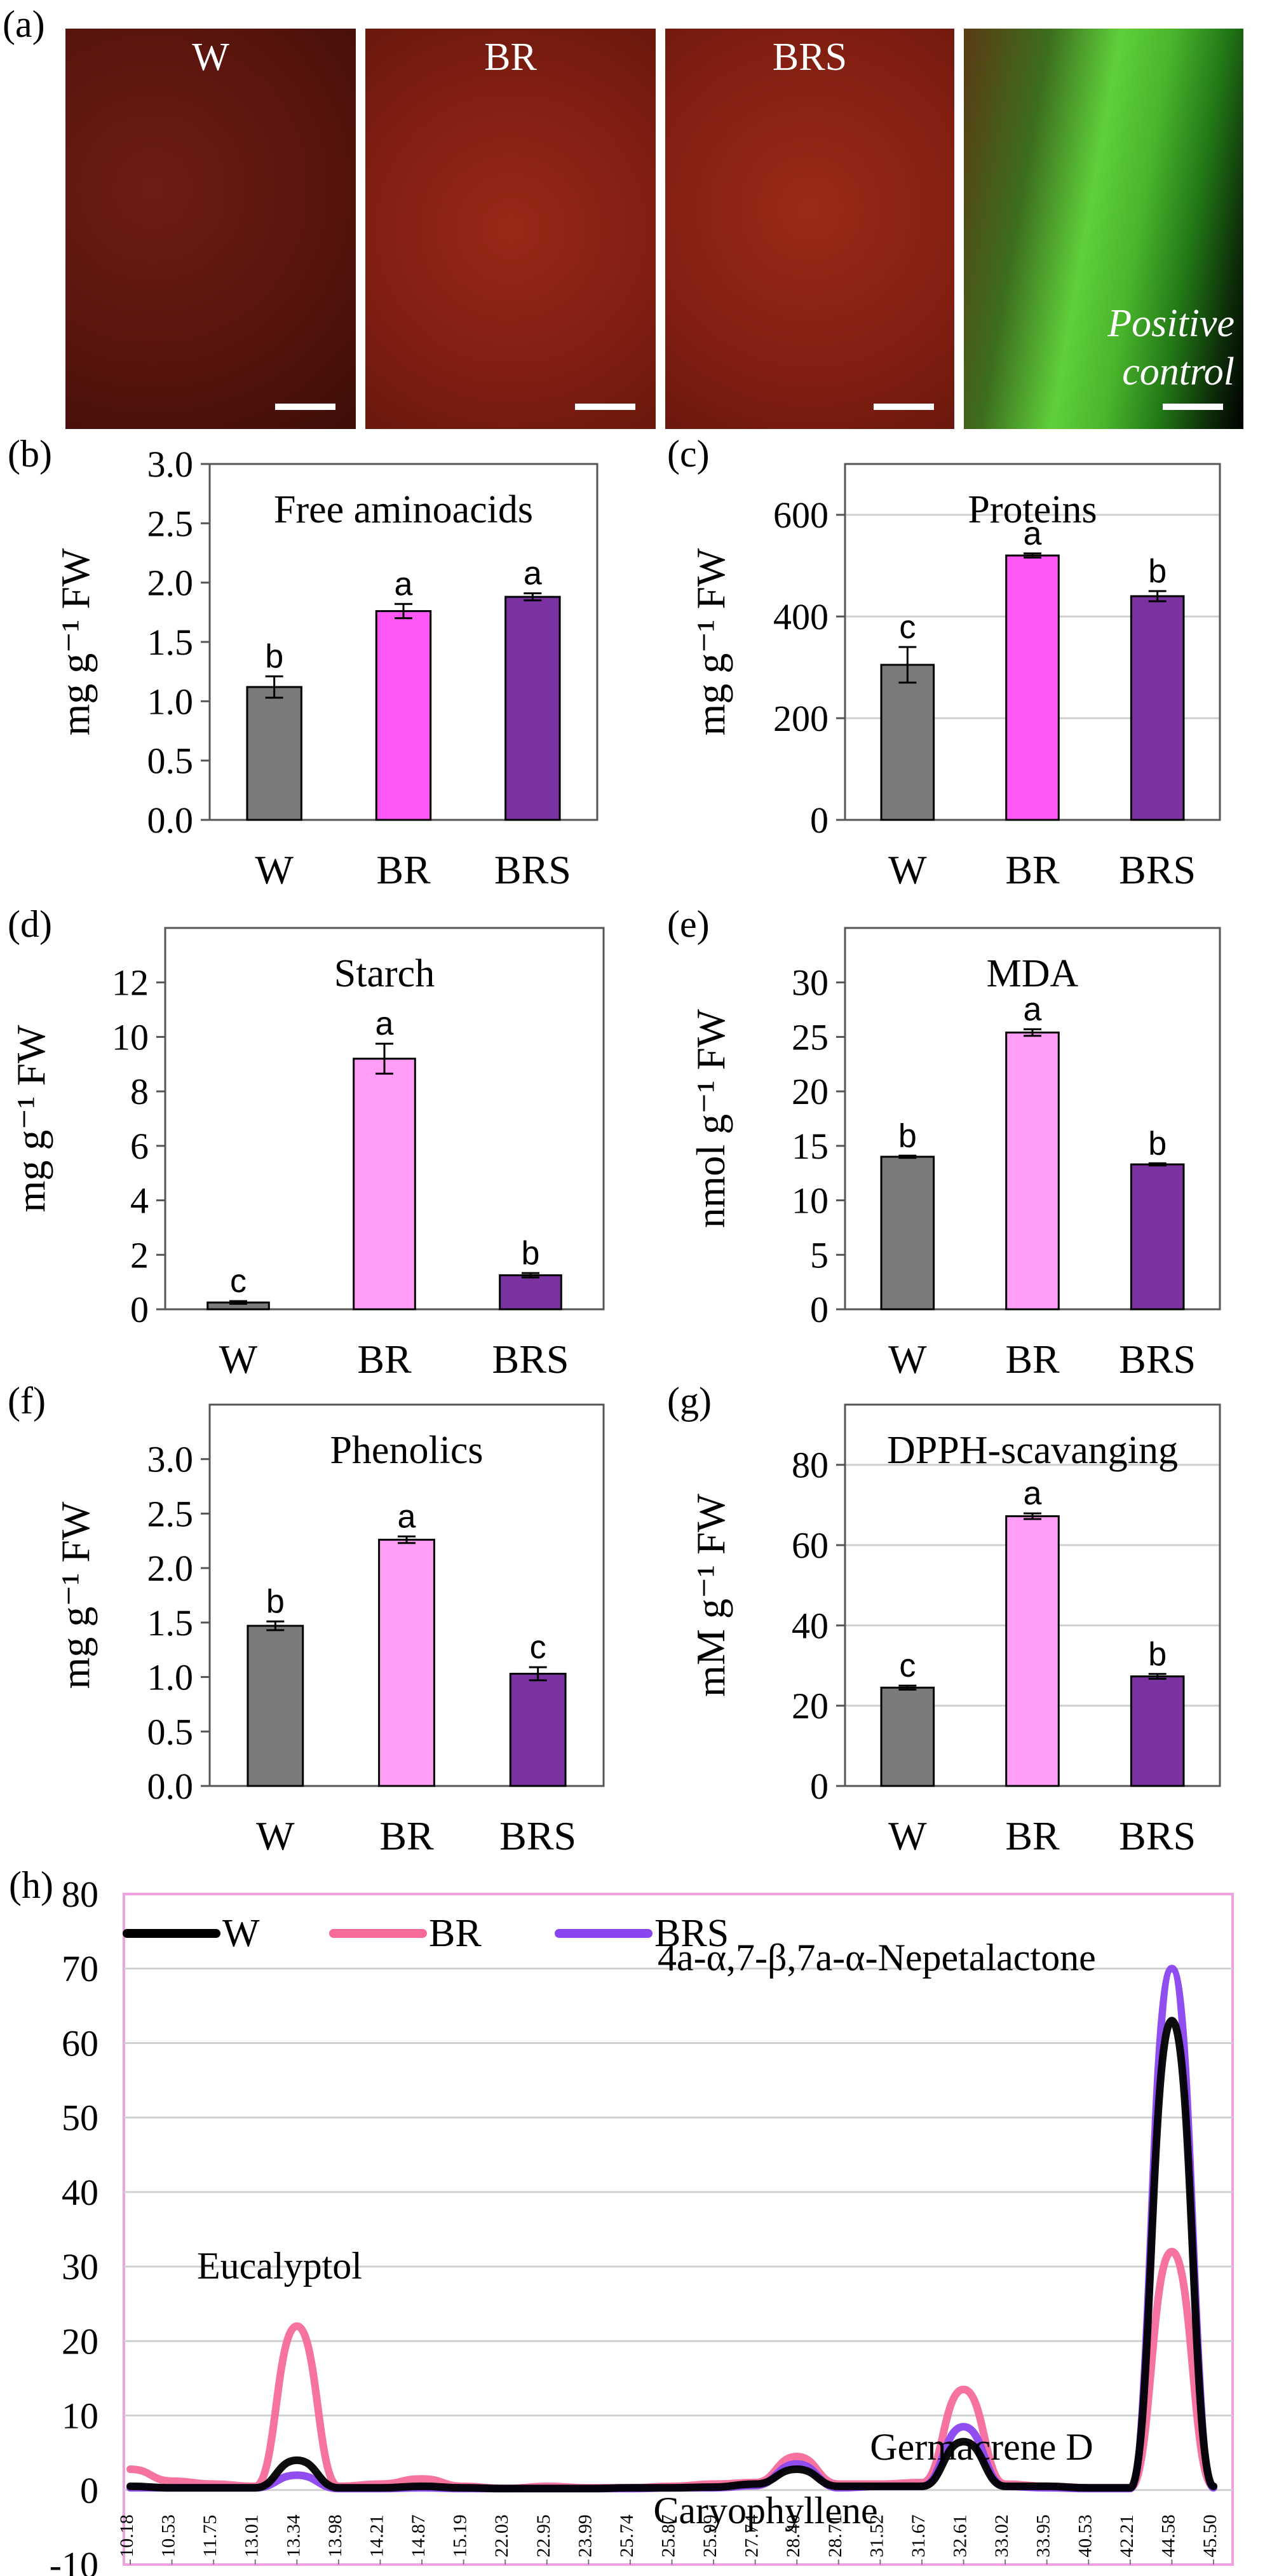 The width and height of the screenshot is (1265, 2576). What do you see at coordinates (810, 229) in the screenshot?
I see `micrograph-brs: BRS` at bounding box center [810, 229].